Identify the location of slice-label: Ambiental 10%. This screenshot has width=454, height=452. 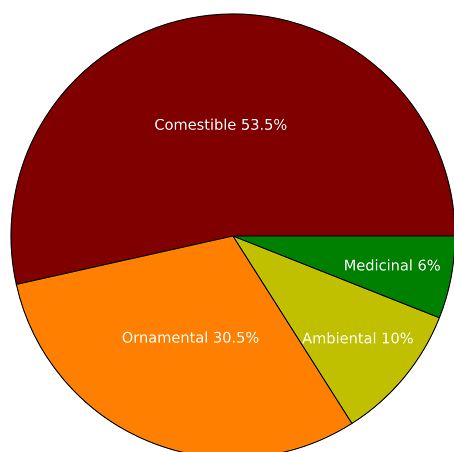
(357, 338).